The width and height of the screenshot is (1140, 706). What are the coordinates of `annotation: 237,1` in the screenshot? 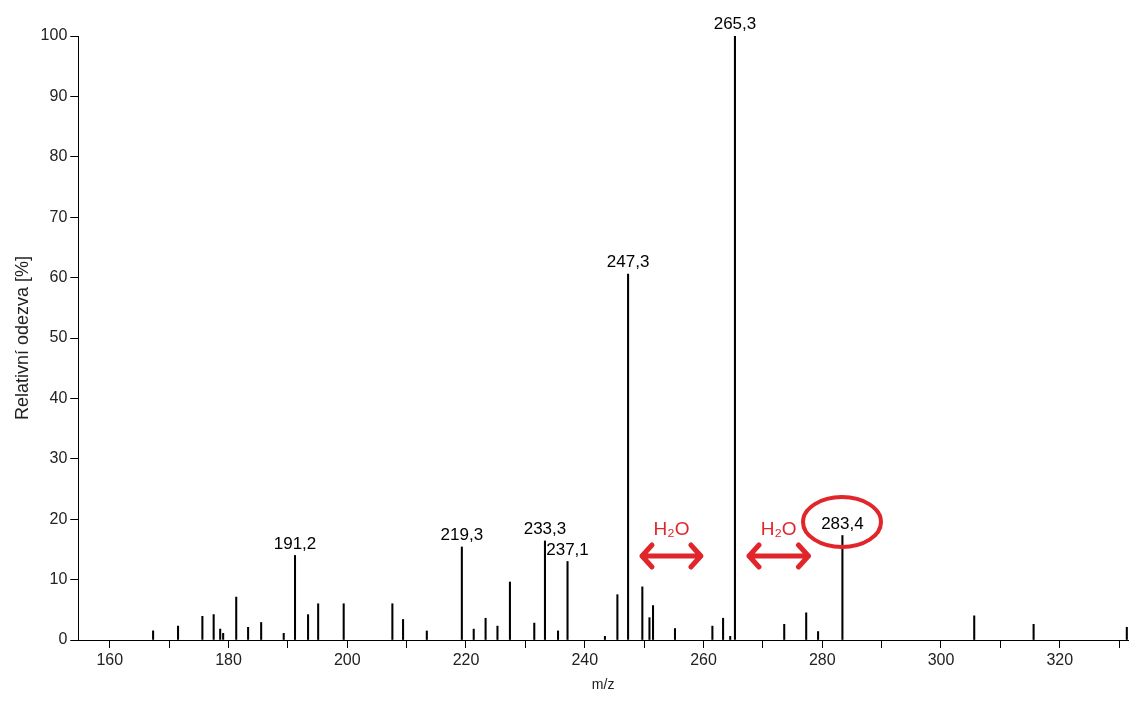 It's located at (567, 549).